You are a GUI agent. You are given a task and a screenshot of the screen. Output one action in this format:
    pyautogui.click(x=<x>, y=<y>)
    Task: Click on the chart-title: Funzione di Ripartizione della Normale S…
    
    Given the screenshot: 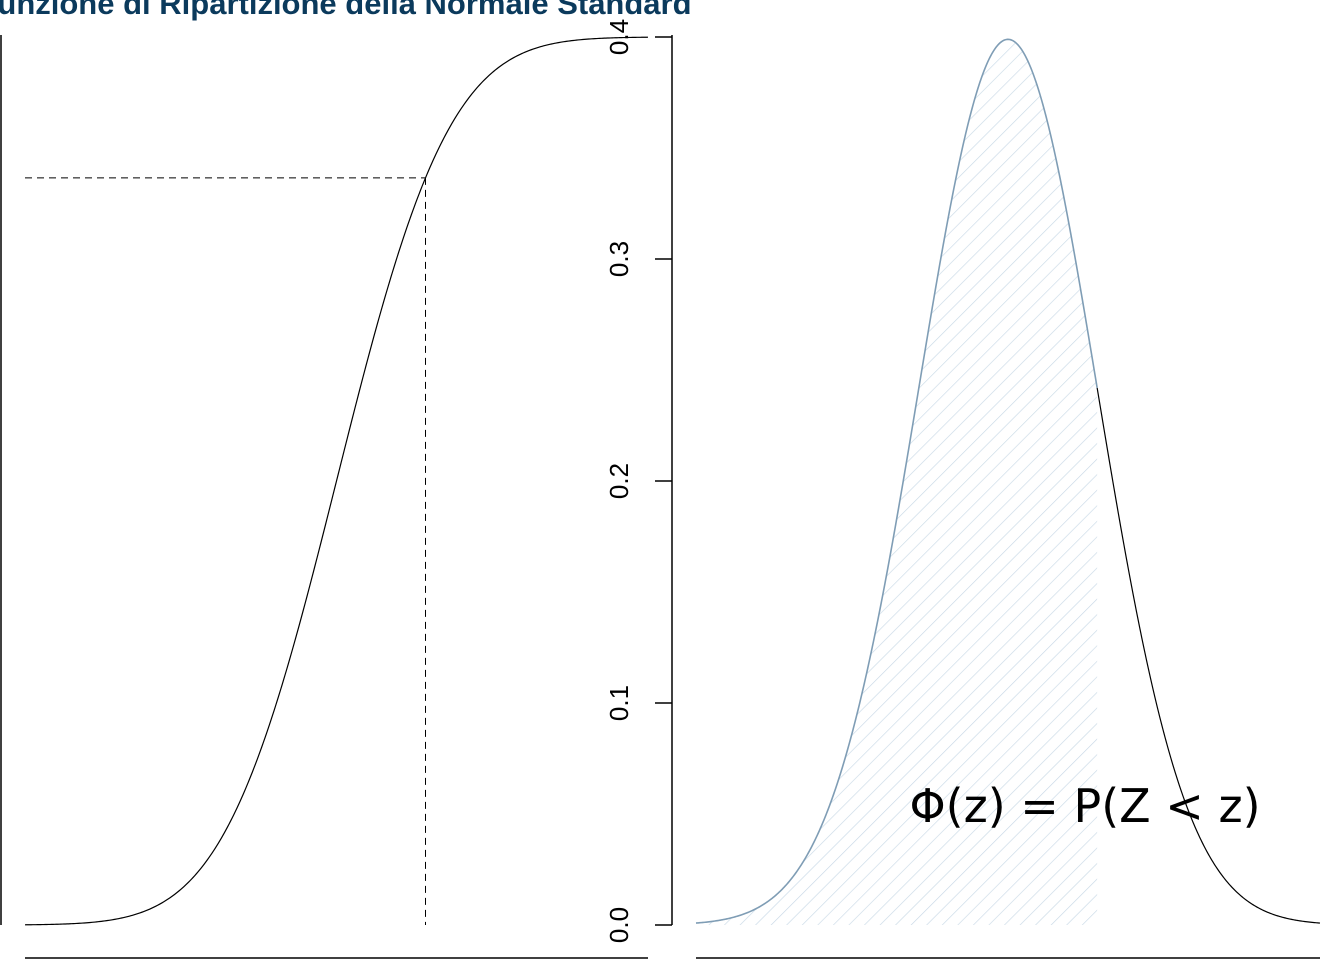 What is the action you would take?
    pyautogui.click(x=346, y=10)
    